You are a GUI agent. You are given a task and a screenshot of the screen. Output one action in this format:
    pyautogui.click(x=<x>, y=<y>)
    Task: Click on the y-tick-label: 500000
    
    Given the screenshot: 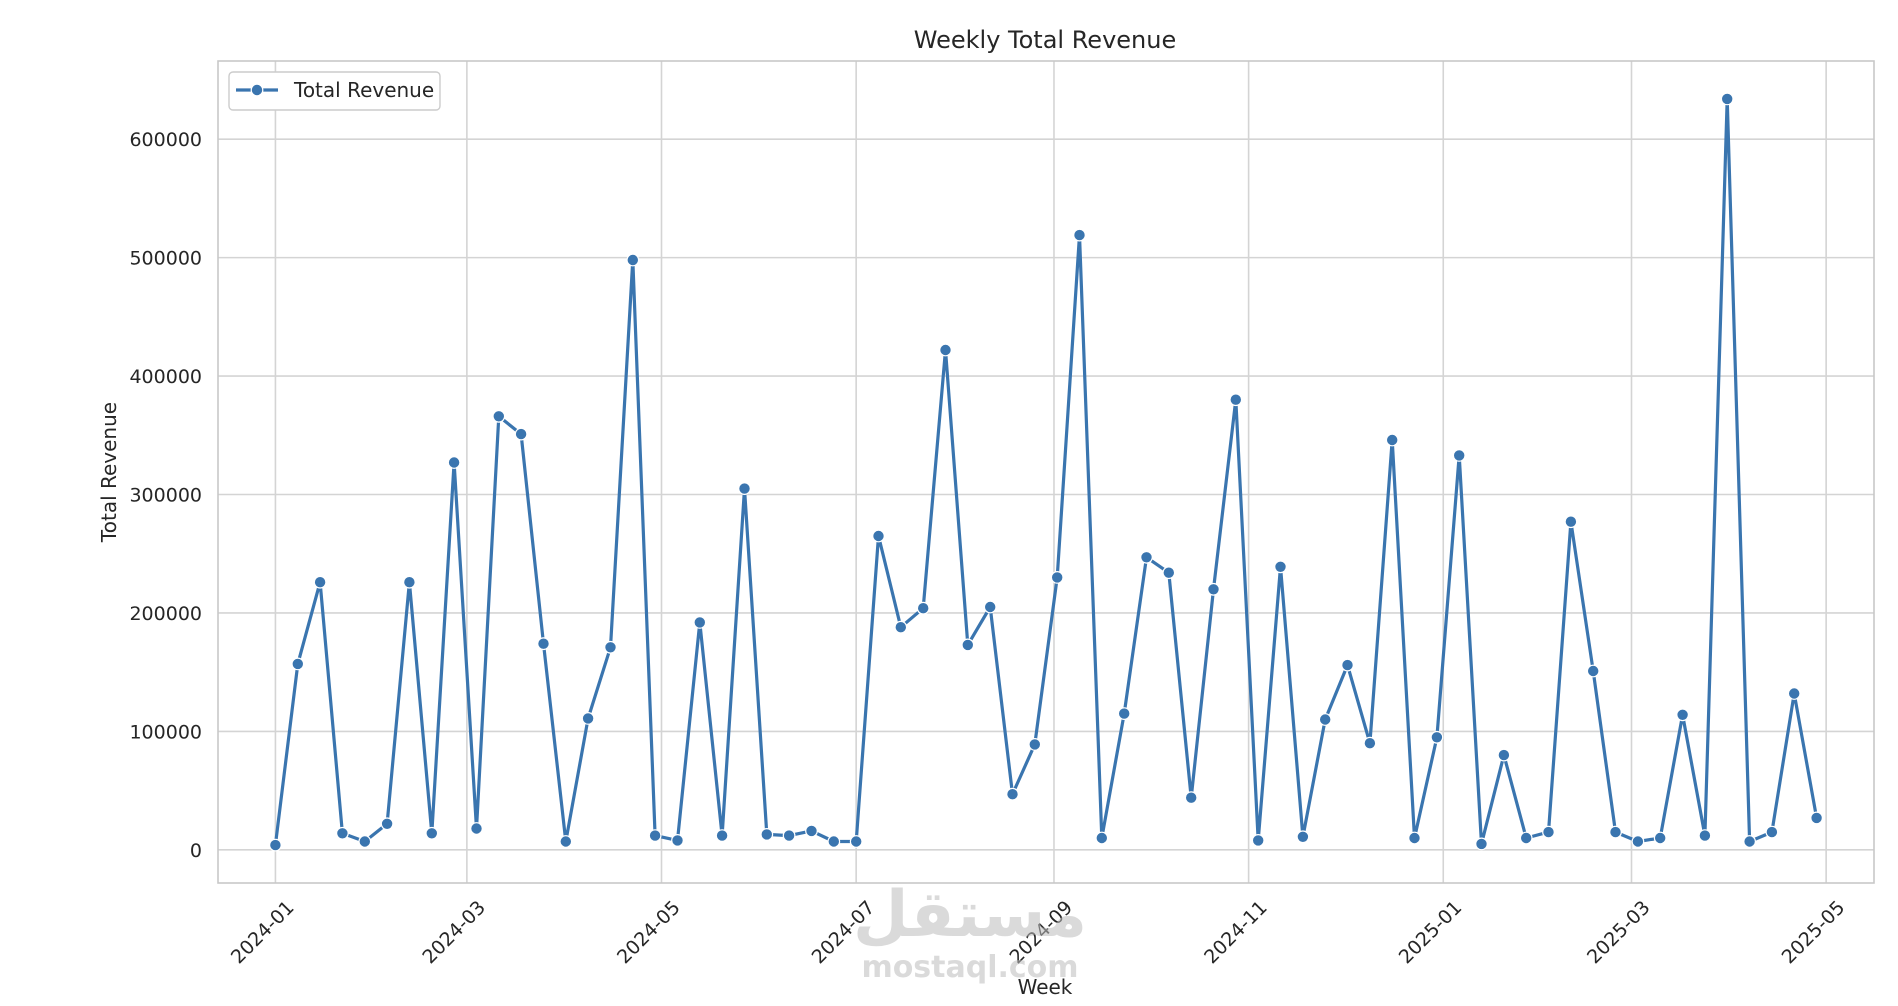 What is the action you would take?
    pyautogui.click(x=165, y=259)
    